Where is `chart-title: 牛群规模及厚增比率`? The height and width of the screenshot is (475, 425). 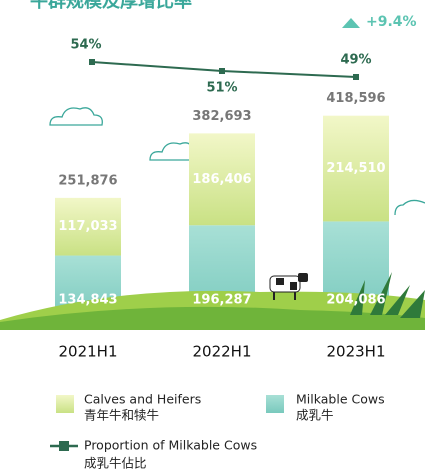 chart-title: 牛群规模及厚增比率 is located at coordinates (111, 6).